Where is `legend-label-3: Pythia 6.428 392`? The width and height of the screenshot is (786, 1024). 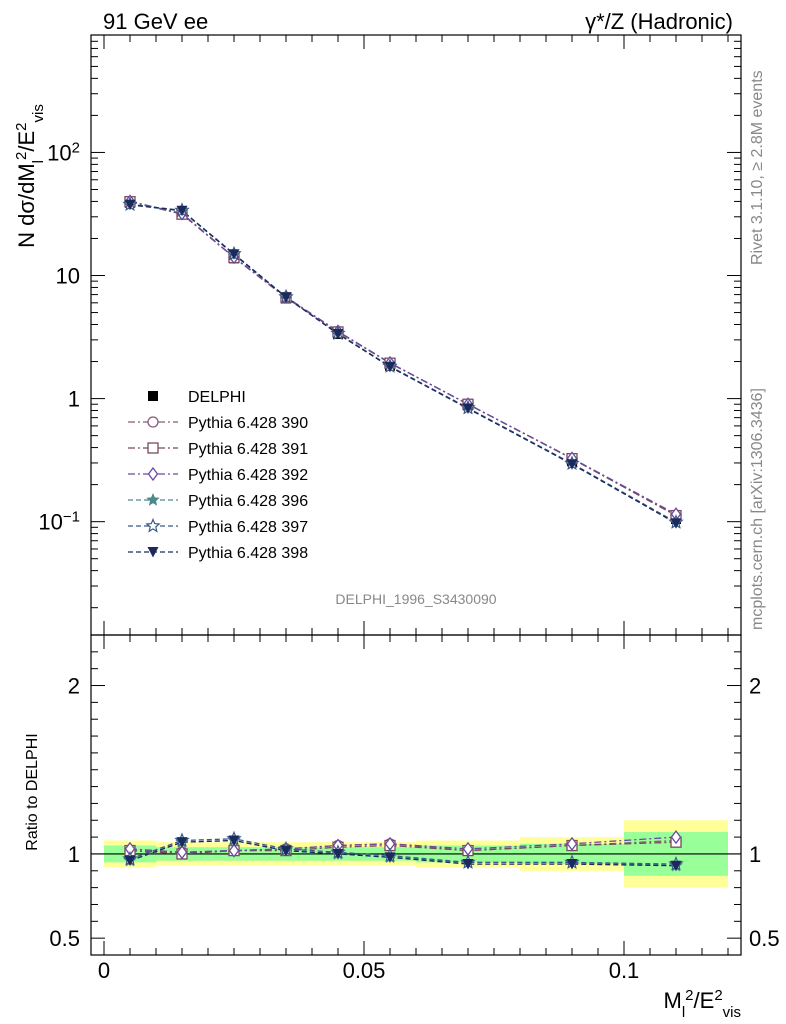
legend-label-3: Pythia 6.428 392 is located at coordinates (248, 475).